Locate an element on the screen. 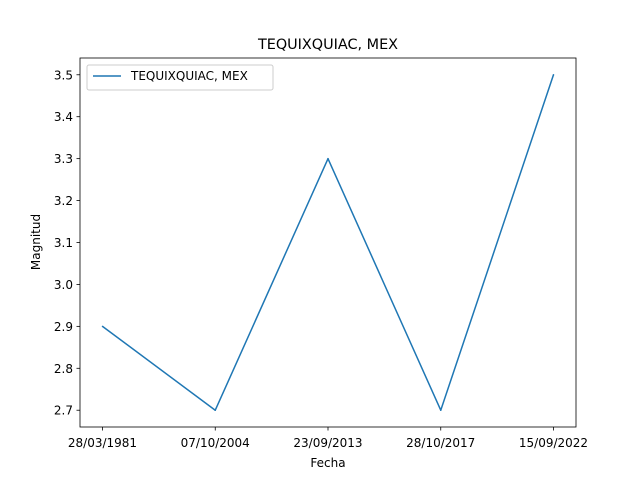  legend: TEQUIXQUIAC, MEX is located at coordinates (180, 77).